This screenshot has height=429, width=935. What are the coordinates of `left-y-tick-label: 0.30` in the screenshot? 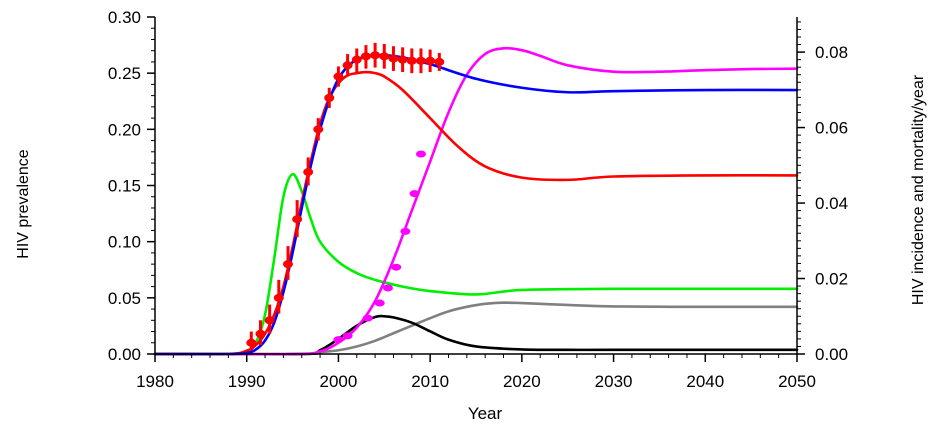 It's located at (124, 17).